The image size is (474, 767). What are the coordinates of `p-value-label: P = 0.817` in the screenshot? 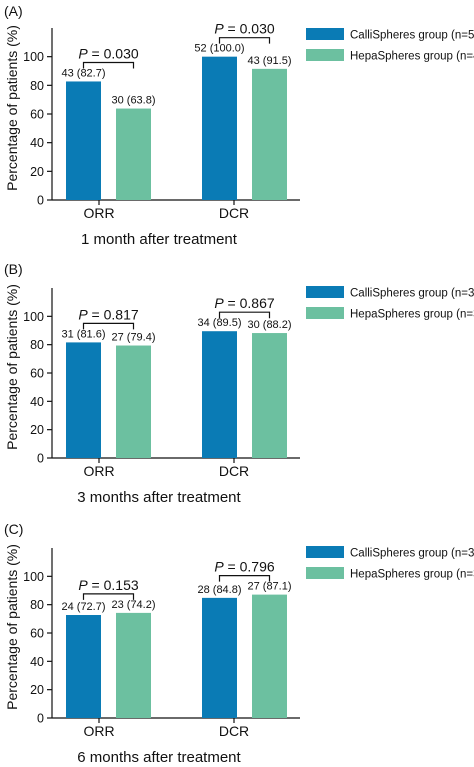 It's located at (108, 314).